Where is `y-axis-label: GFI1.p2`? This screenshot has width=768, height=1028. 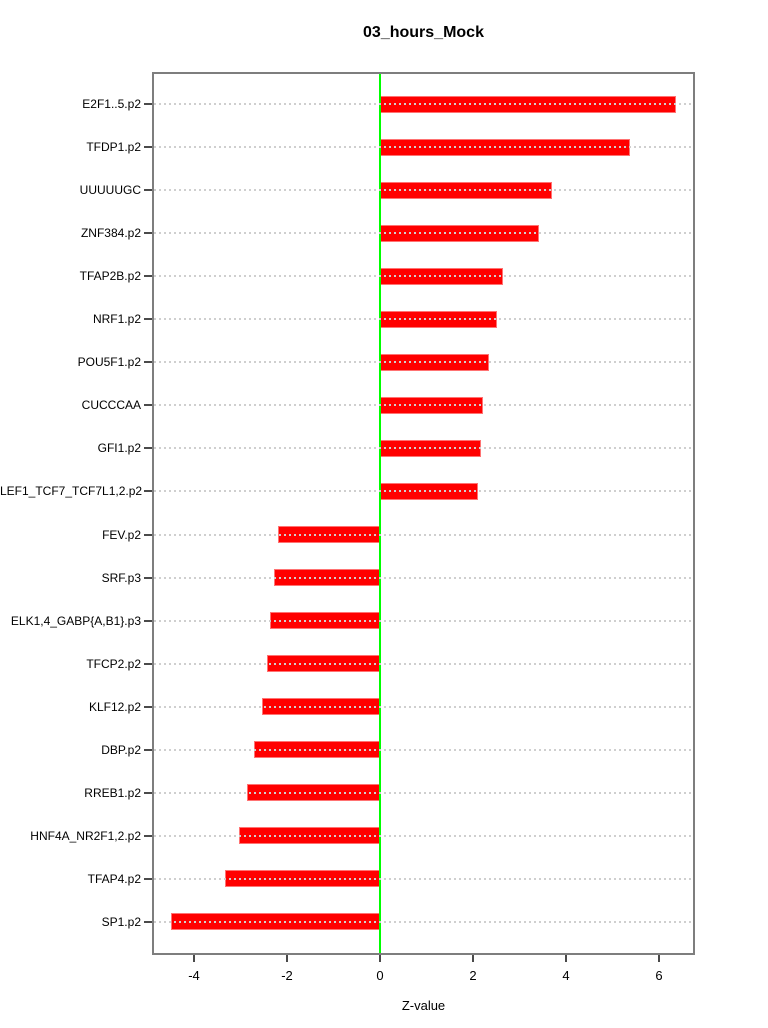
y-axis-label: GFI1.p2 is located at coordinates (119, 448).